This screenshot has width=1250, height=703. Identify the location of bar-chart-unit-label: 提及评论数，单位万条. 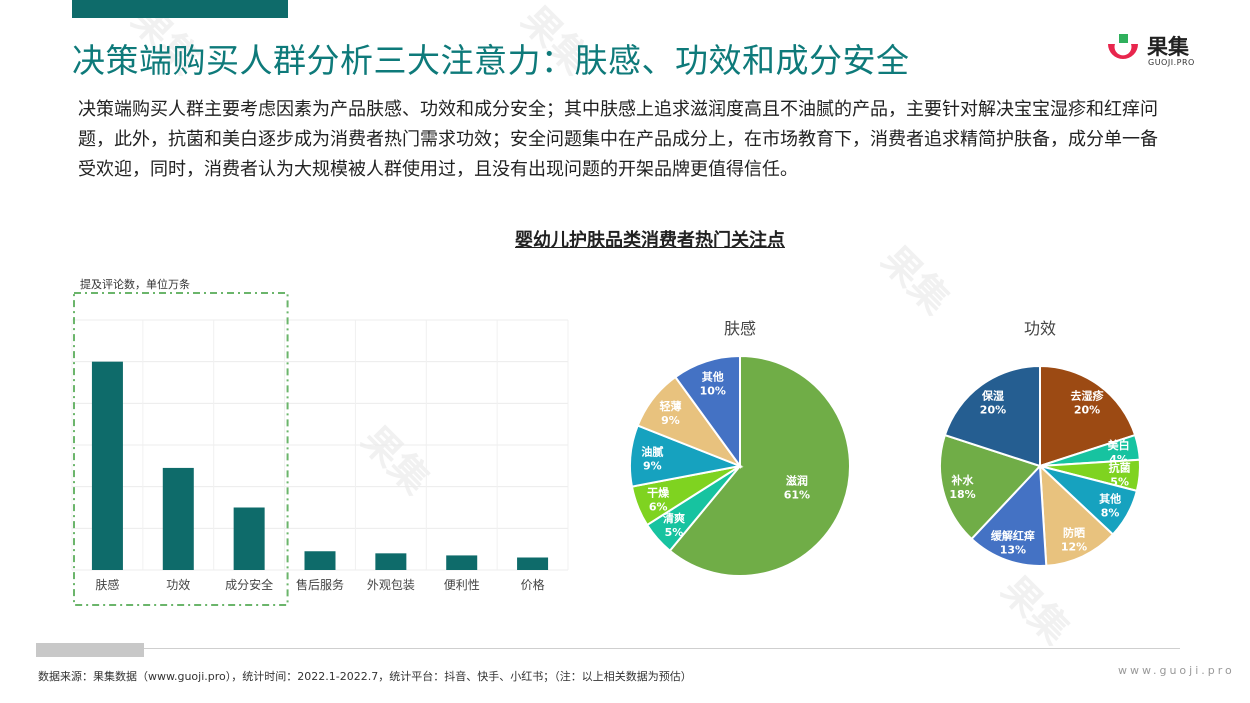
(135, 284).